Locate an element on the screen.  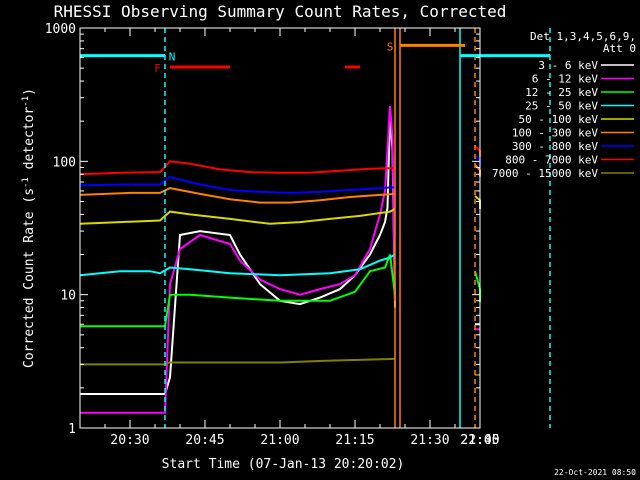
legend-label-25-50-kev: 25 - 50 keV is located at coordinates (561, 106).